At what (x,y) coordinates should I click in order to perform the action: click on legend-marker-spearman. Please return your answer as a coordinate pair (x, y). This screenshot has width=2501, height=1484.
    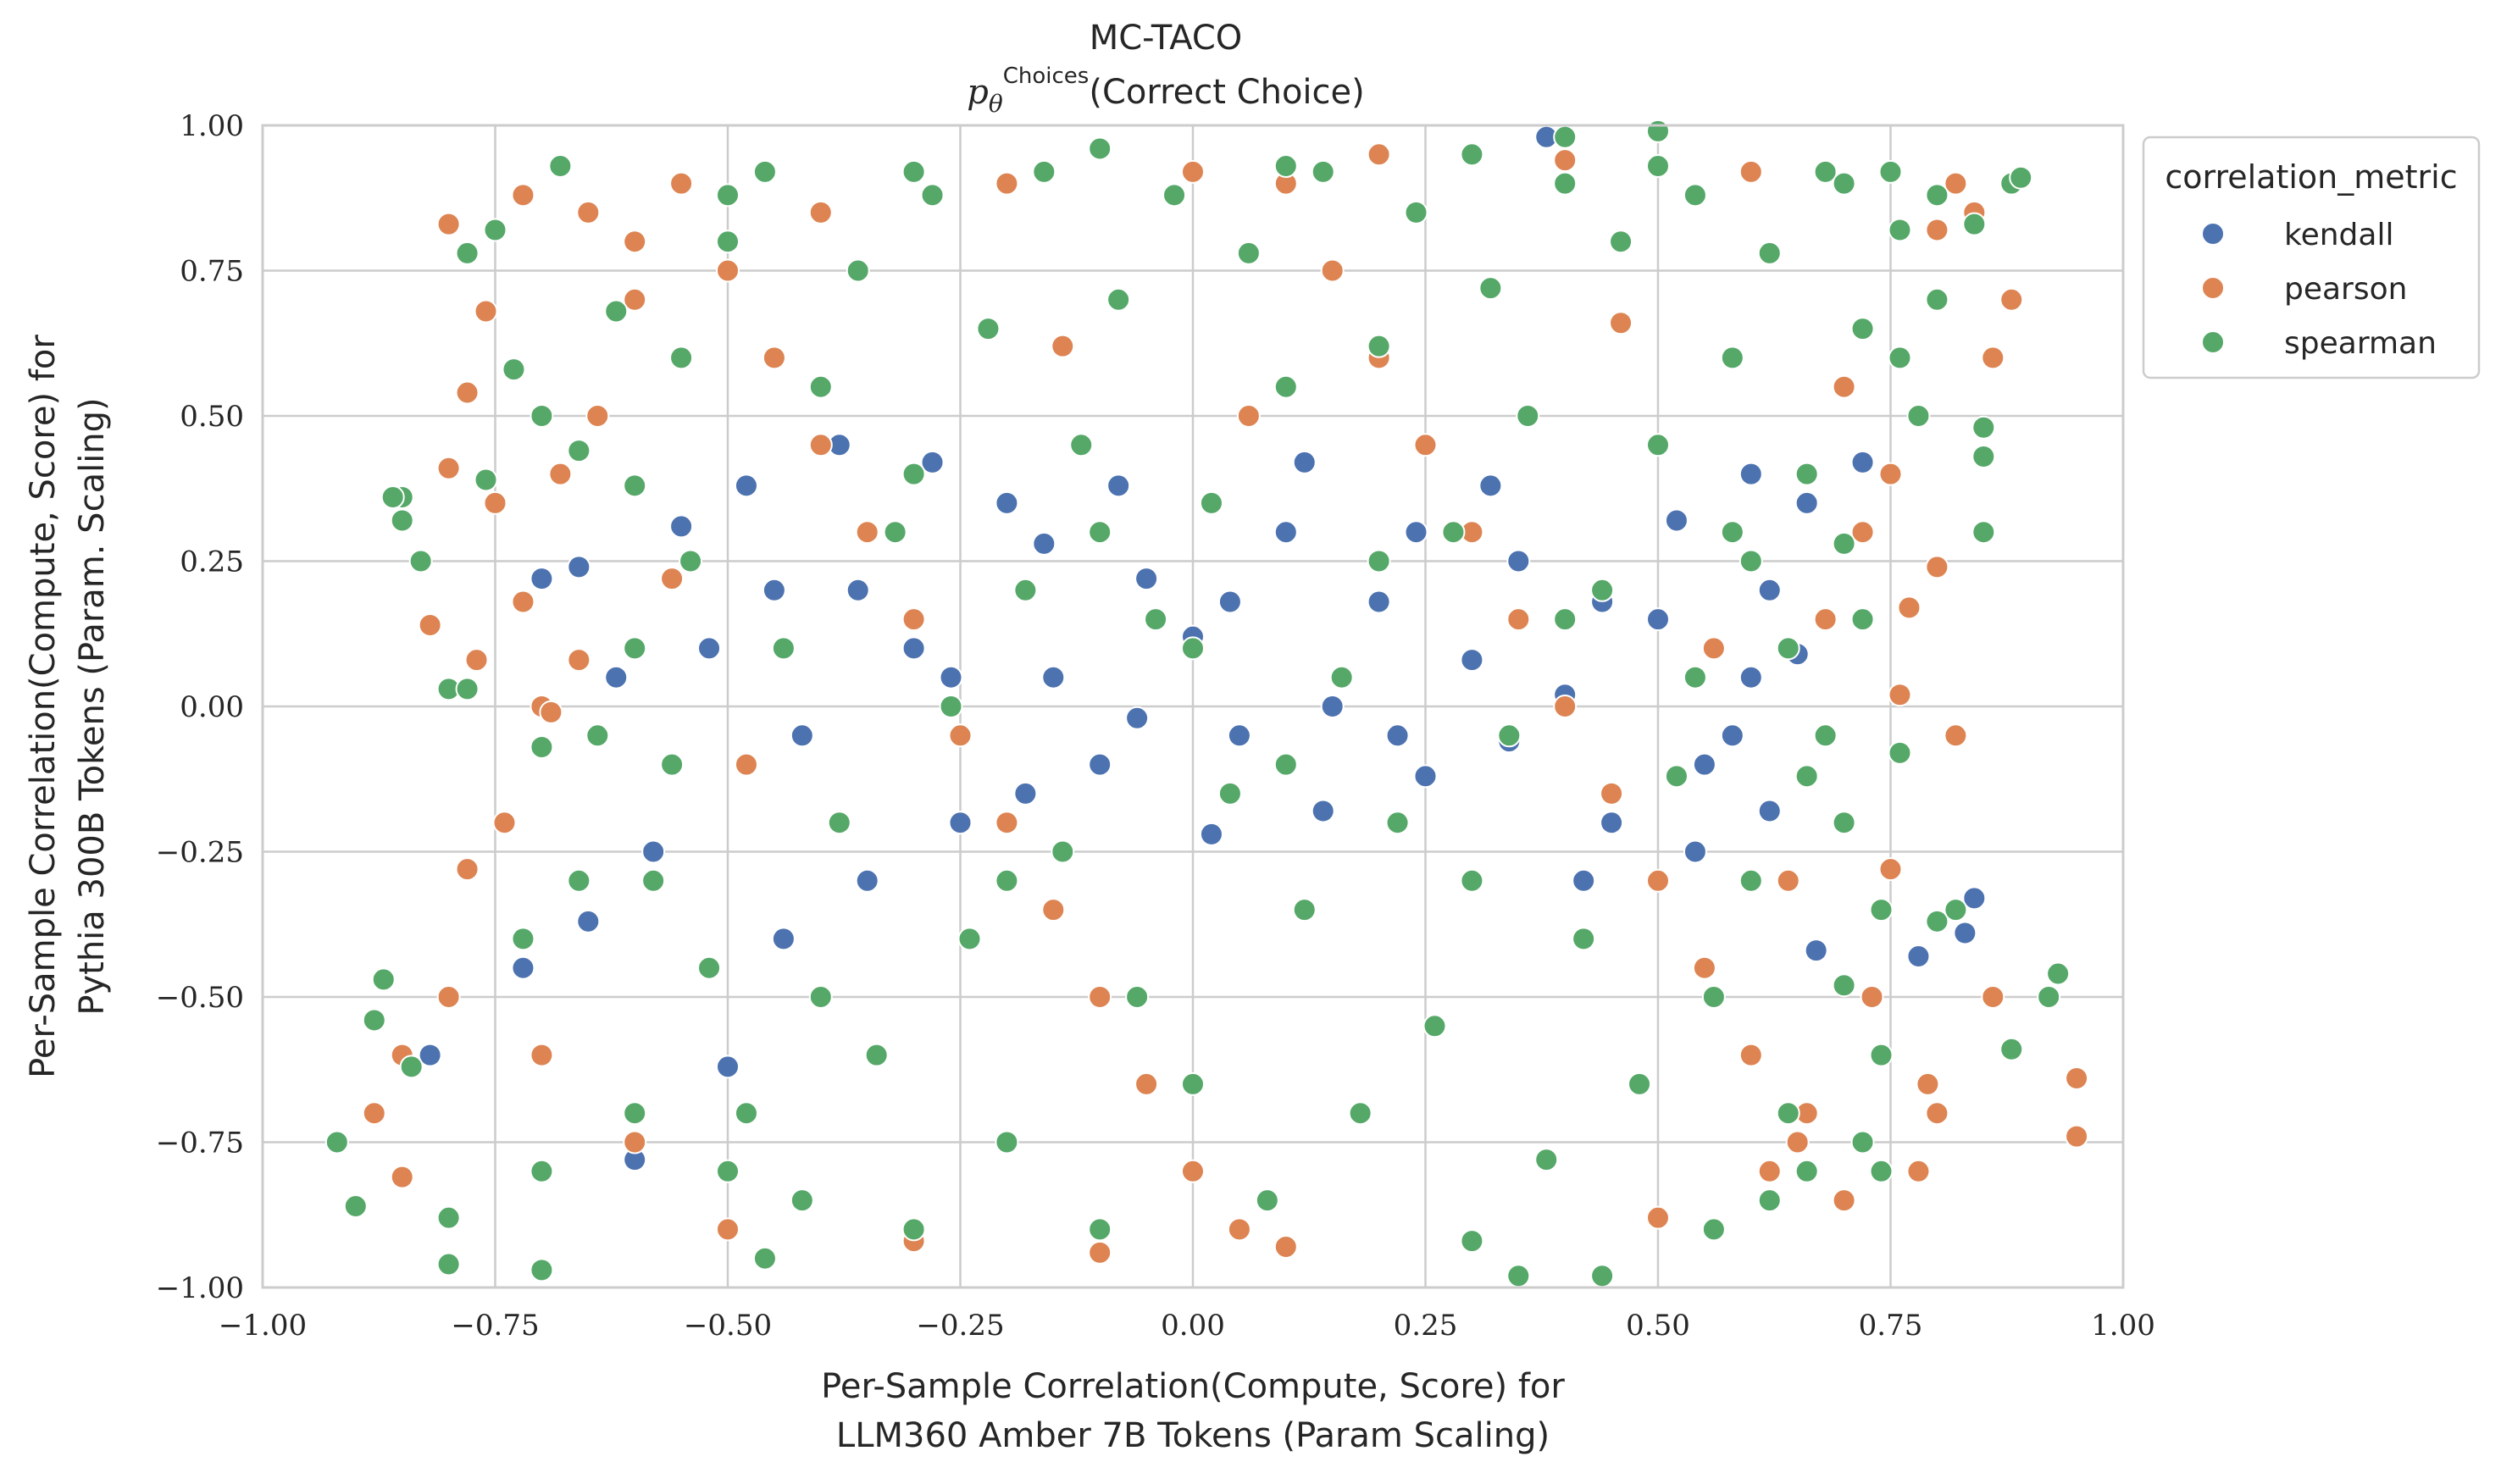
    Looking at the image, I should click on (2213, 342).